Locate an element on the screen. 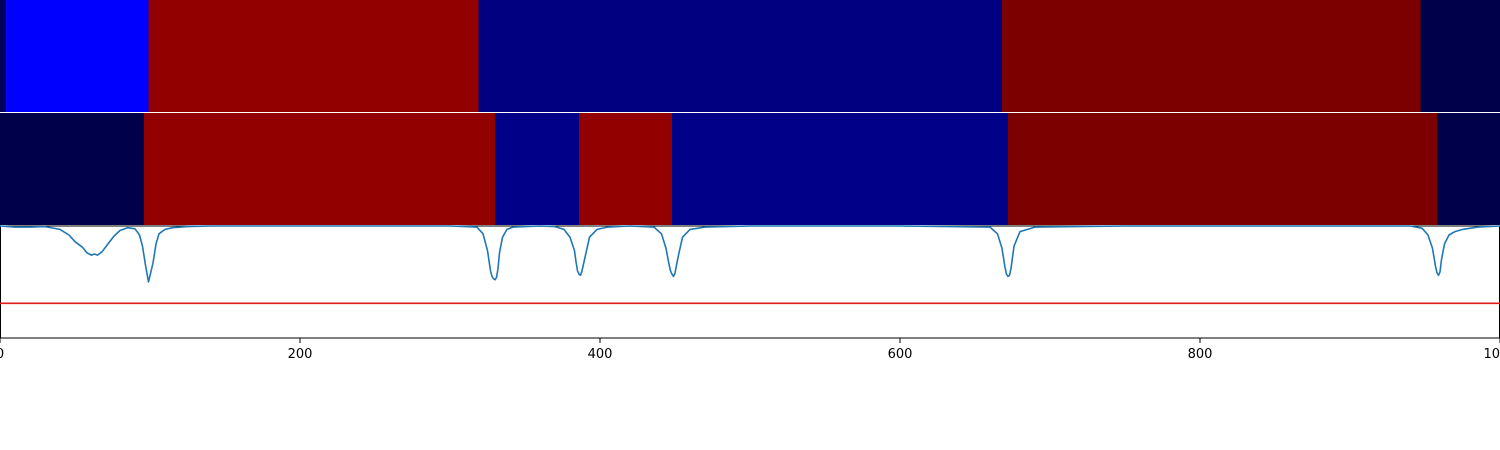 The width and height of the screenshot is (1500, 450). x-tick-label: 400 is located at coordinates (600, 354).